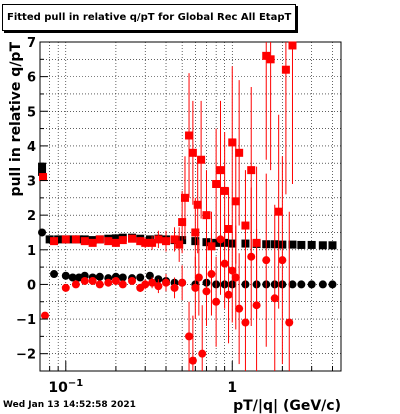  What do you see at coordinates (31, 251) in the screenshot?
I see `y-tick-label: 1` at bounding box center [31, 251].